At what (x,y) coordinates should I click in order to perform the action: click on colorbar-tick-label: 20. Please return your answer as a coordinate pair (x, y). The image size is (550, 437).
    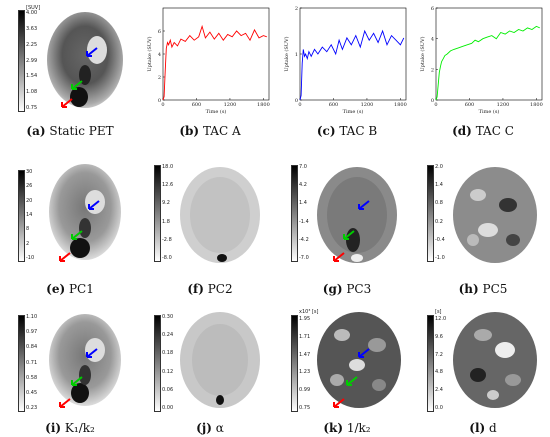
    Looking at the image, I should click on (29, 200).